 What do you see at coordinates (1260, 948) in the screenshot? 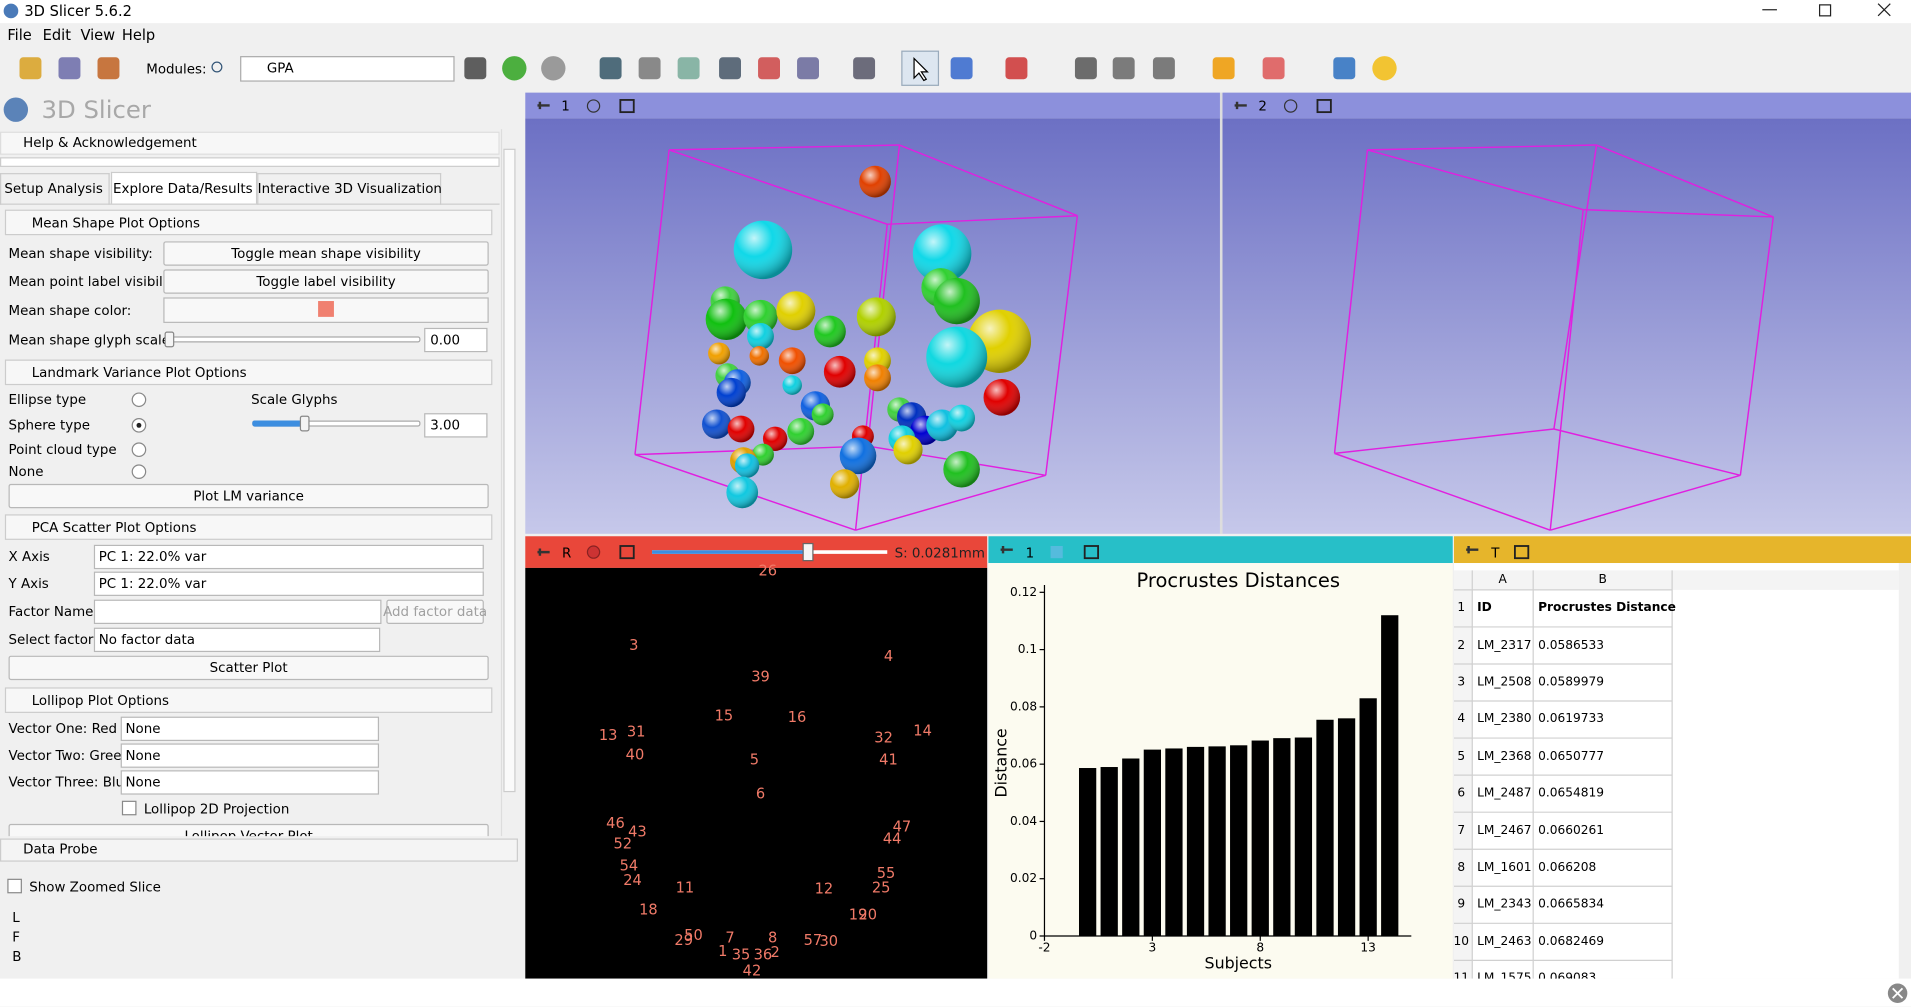
I see `x-tick-label: 8` at bounding box center [1260, 948].